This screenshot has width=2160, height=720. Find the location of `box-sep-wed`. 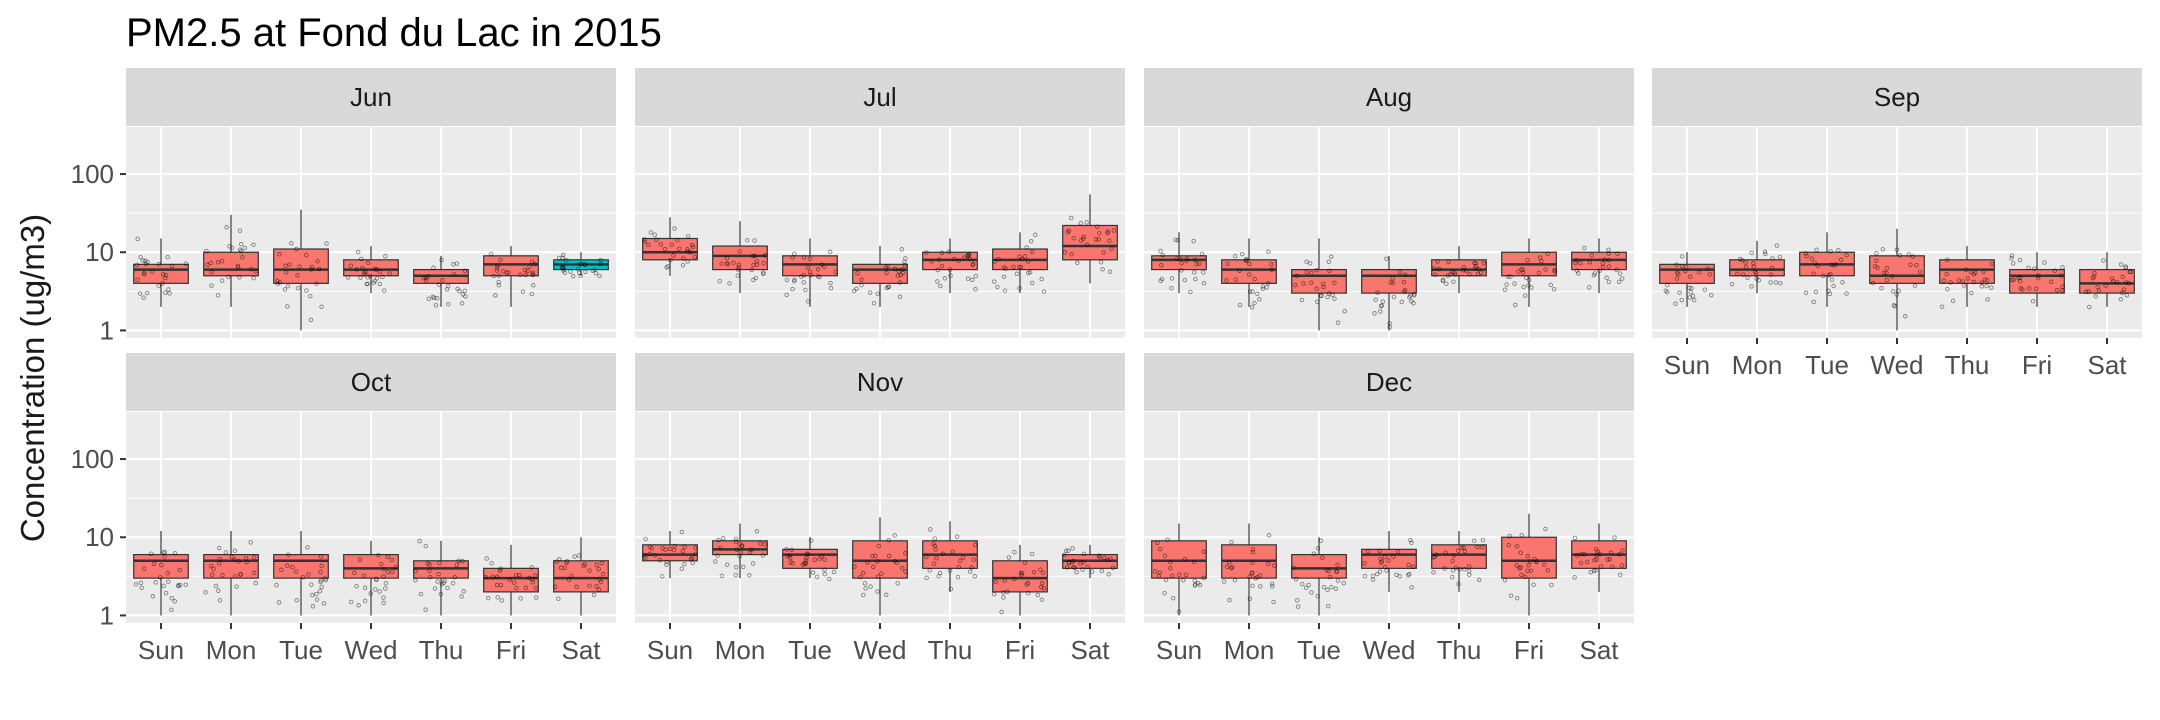

box-sep-wed is located at coordinates (1897, 279).